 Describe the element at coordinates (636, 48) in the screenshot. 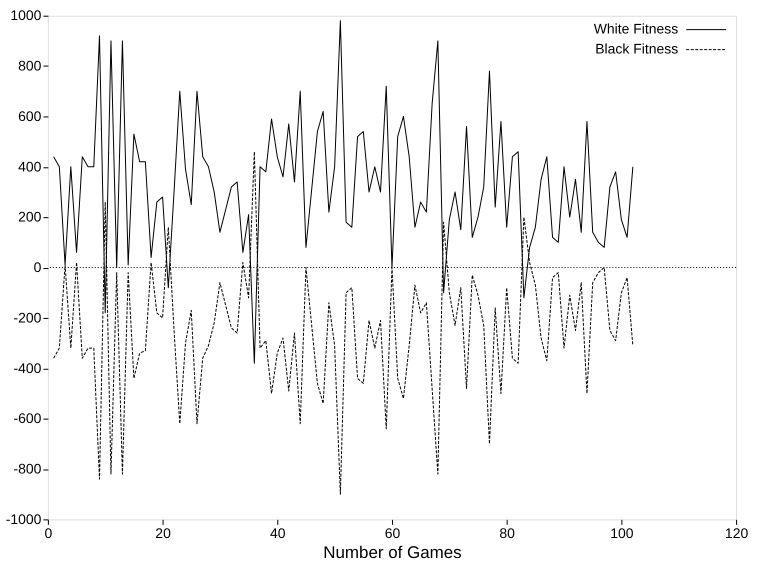

I see `legend-label: Black Fitness` at that location.